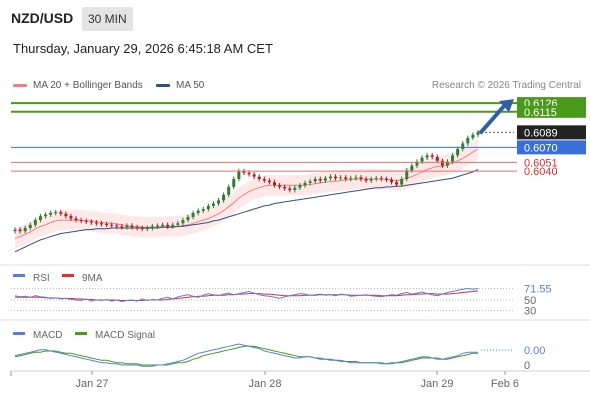 The image size is (590, 400). What do you see at coordinates (81, 333) in the screenshot?
I see `macd-signal-legend-swatch` at bounding box center [81, 333].